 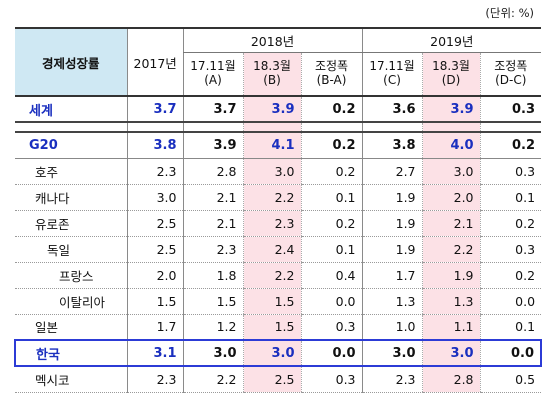 What do you see at coordinates (392, 275) in the screenshot?
I see `table-cell: 1.7` at bounding box center [392, 275].